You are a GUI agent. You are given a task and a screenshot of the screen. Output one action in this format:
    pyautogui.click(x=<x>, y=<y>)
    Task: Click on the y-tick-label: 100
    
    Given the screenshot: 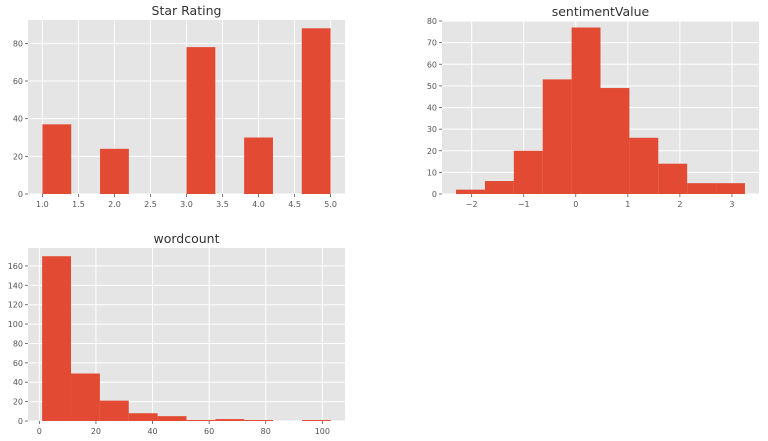 What is the action you would take?
    pyautogui.click(x=15, y=324)
    